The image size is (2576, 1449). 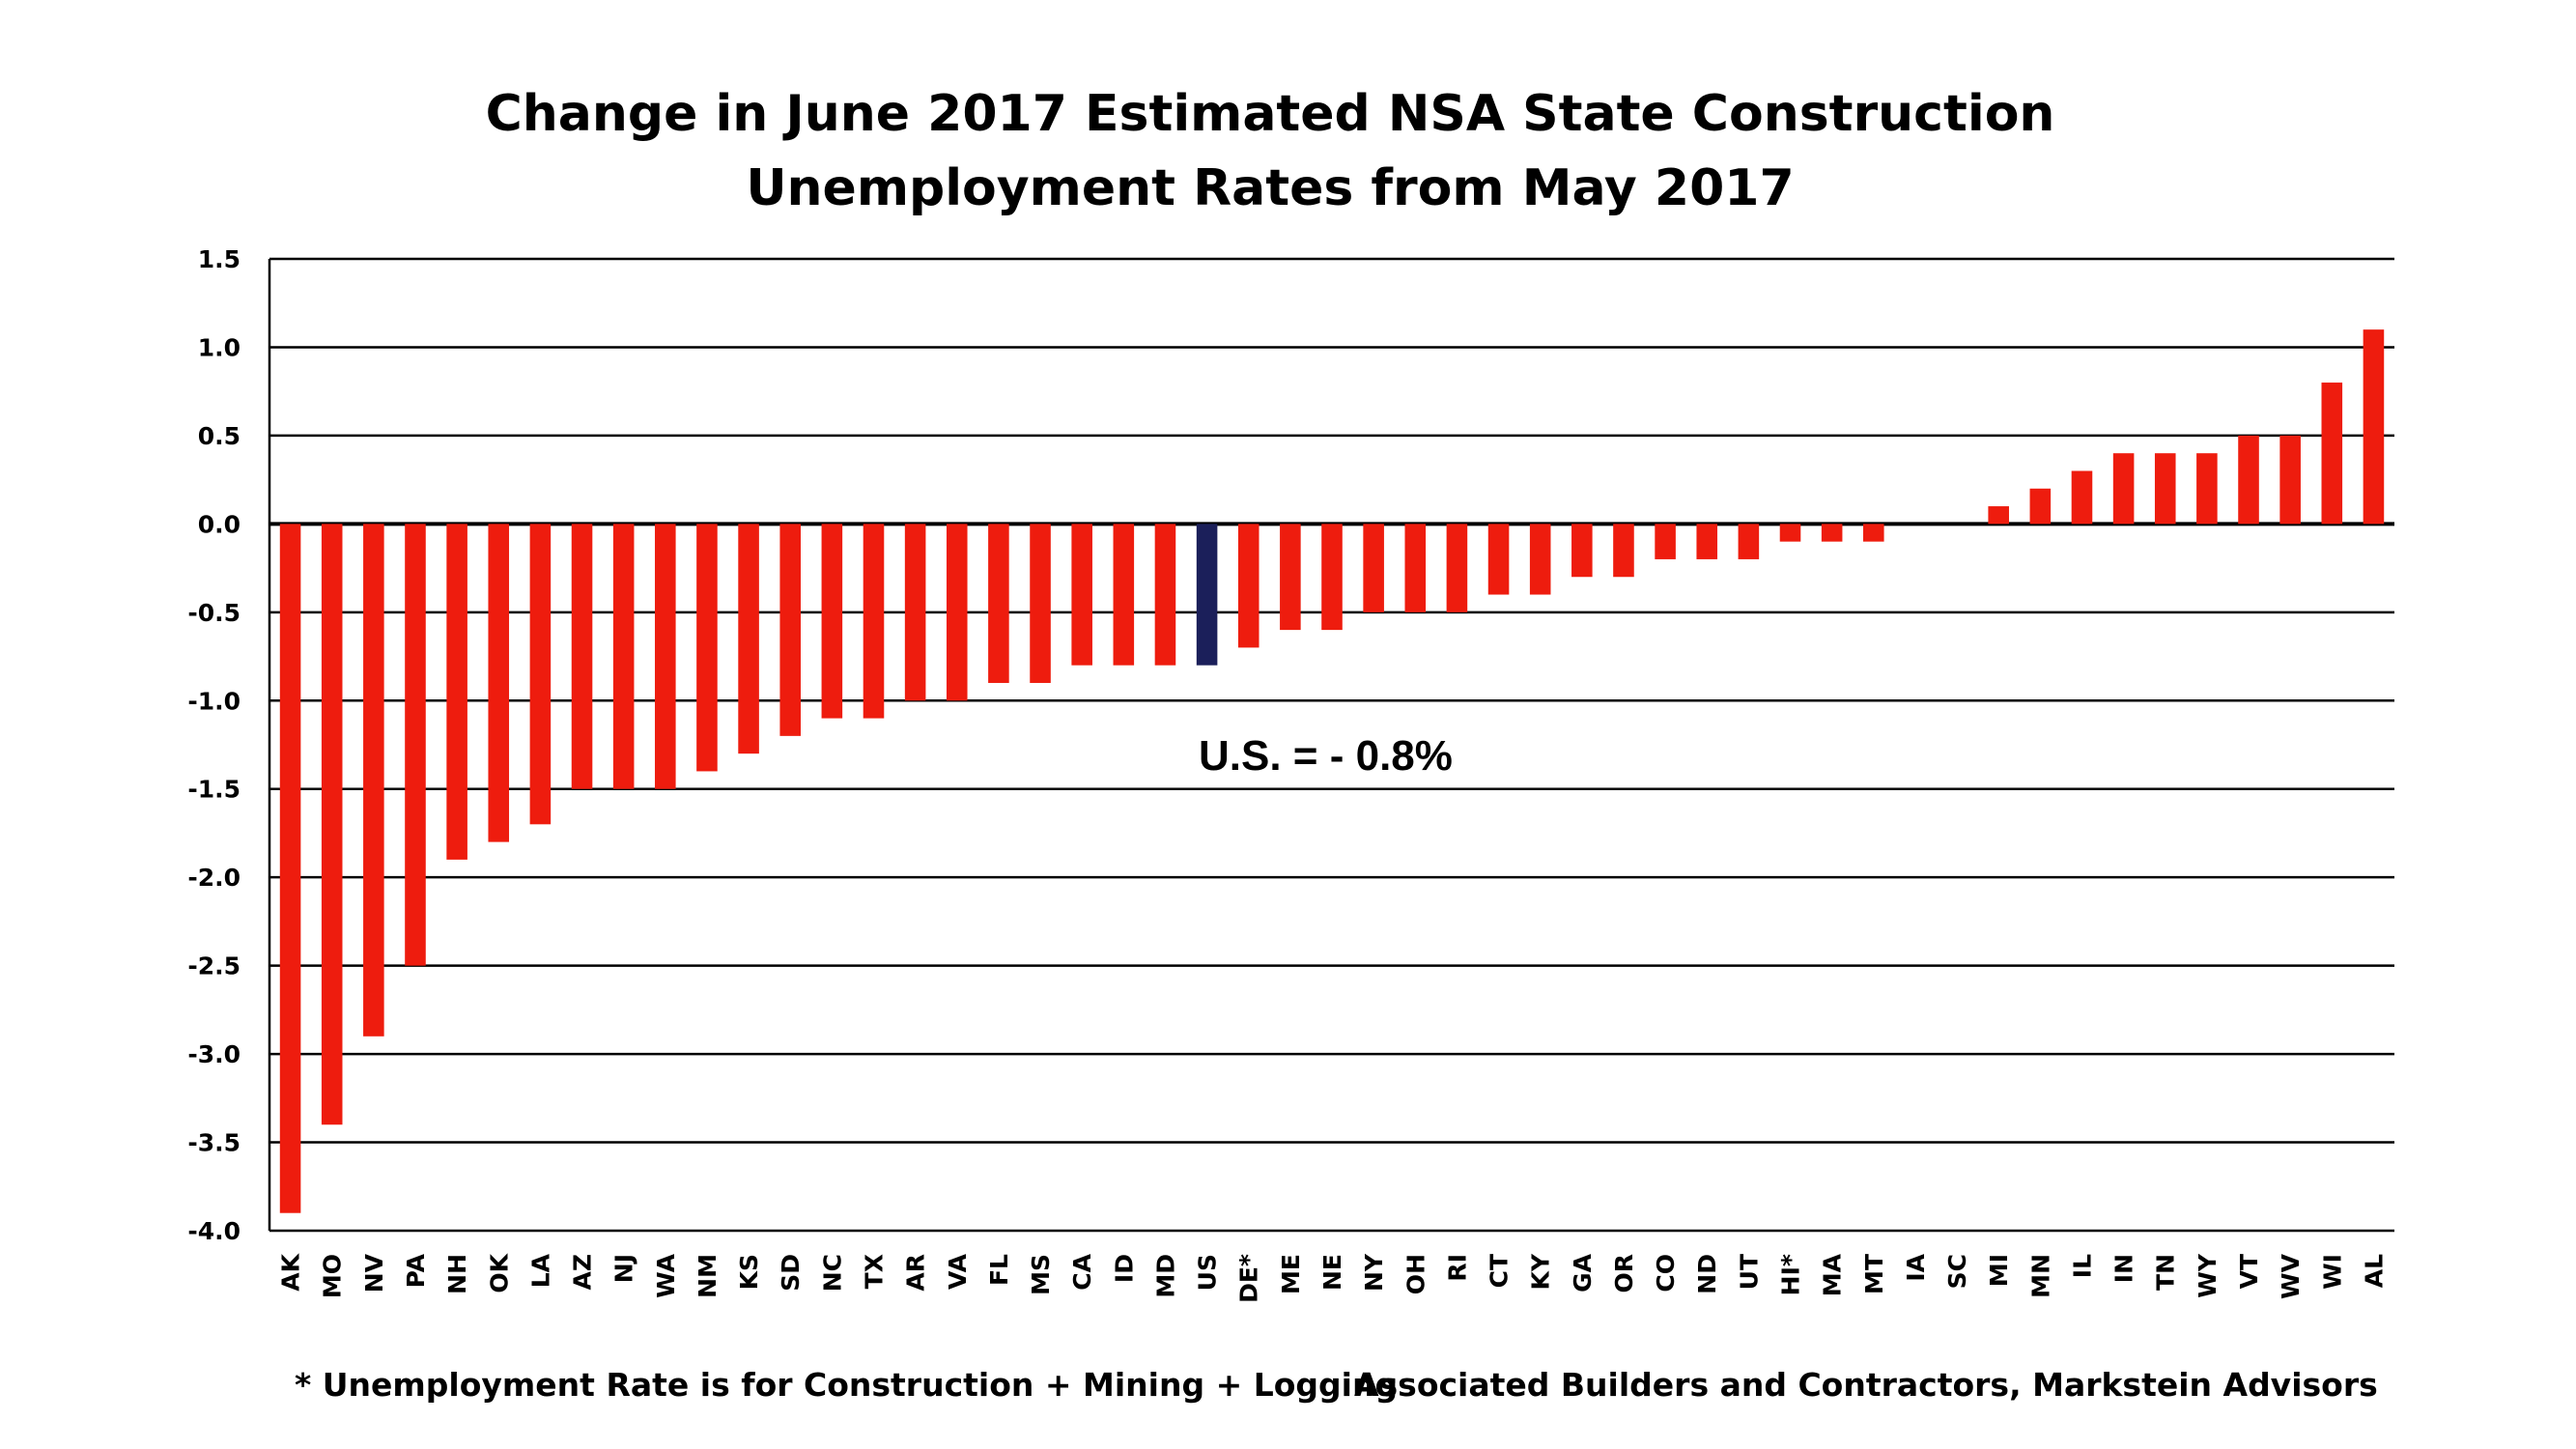 What do you see at coordinates (219, 259) in the screenshot?
I see `y-tick-label: 1.5` at bounding box center [219, 259].